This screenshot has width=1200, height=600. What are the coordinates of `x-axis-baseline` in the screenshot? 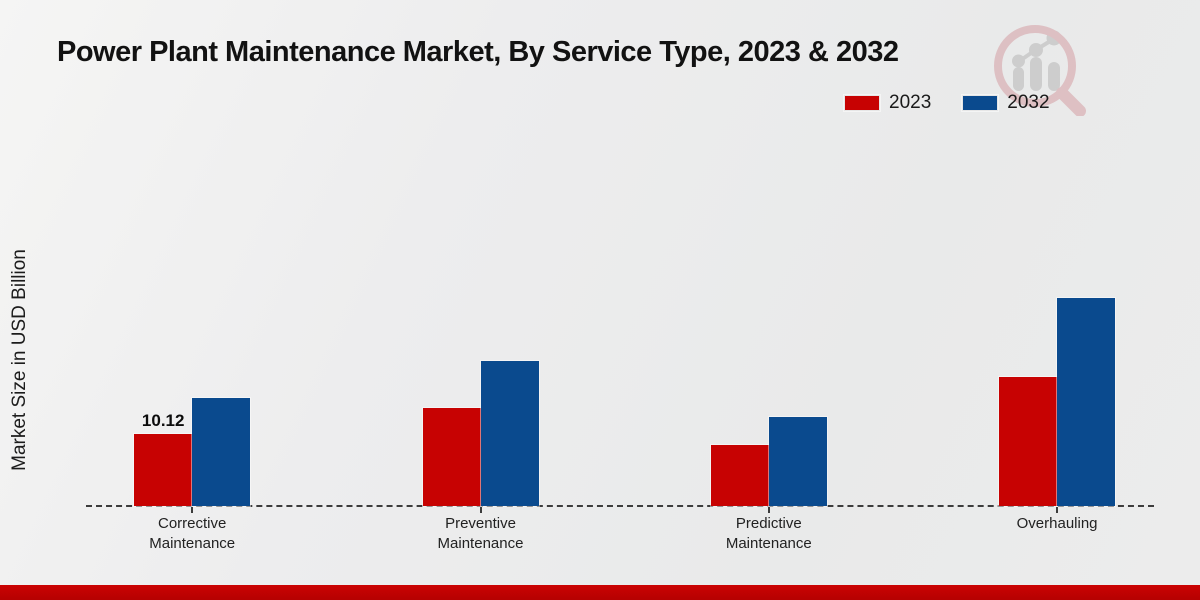 It's located at (620, 506).